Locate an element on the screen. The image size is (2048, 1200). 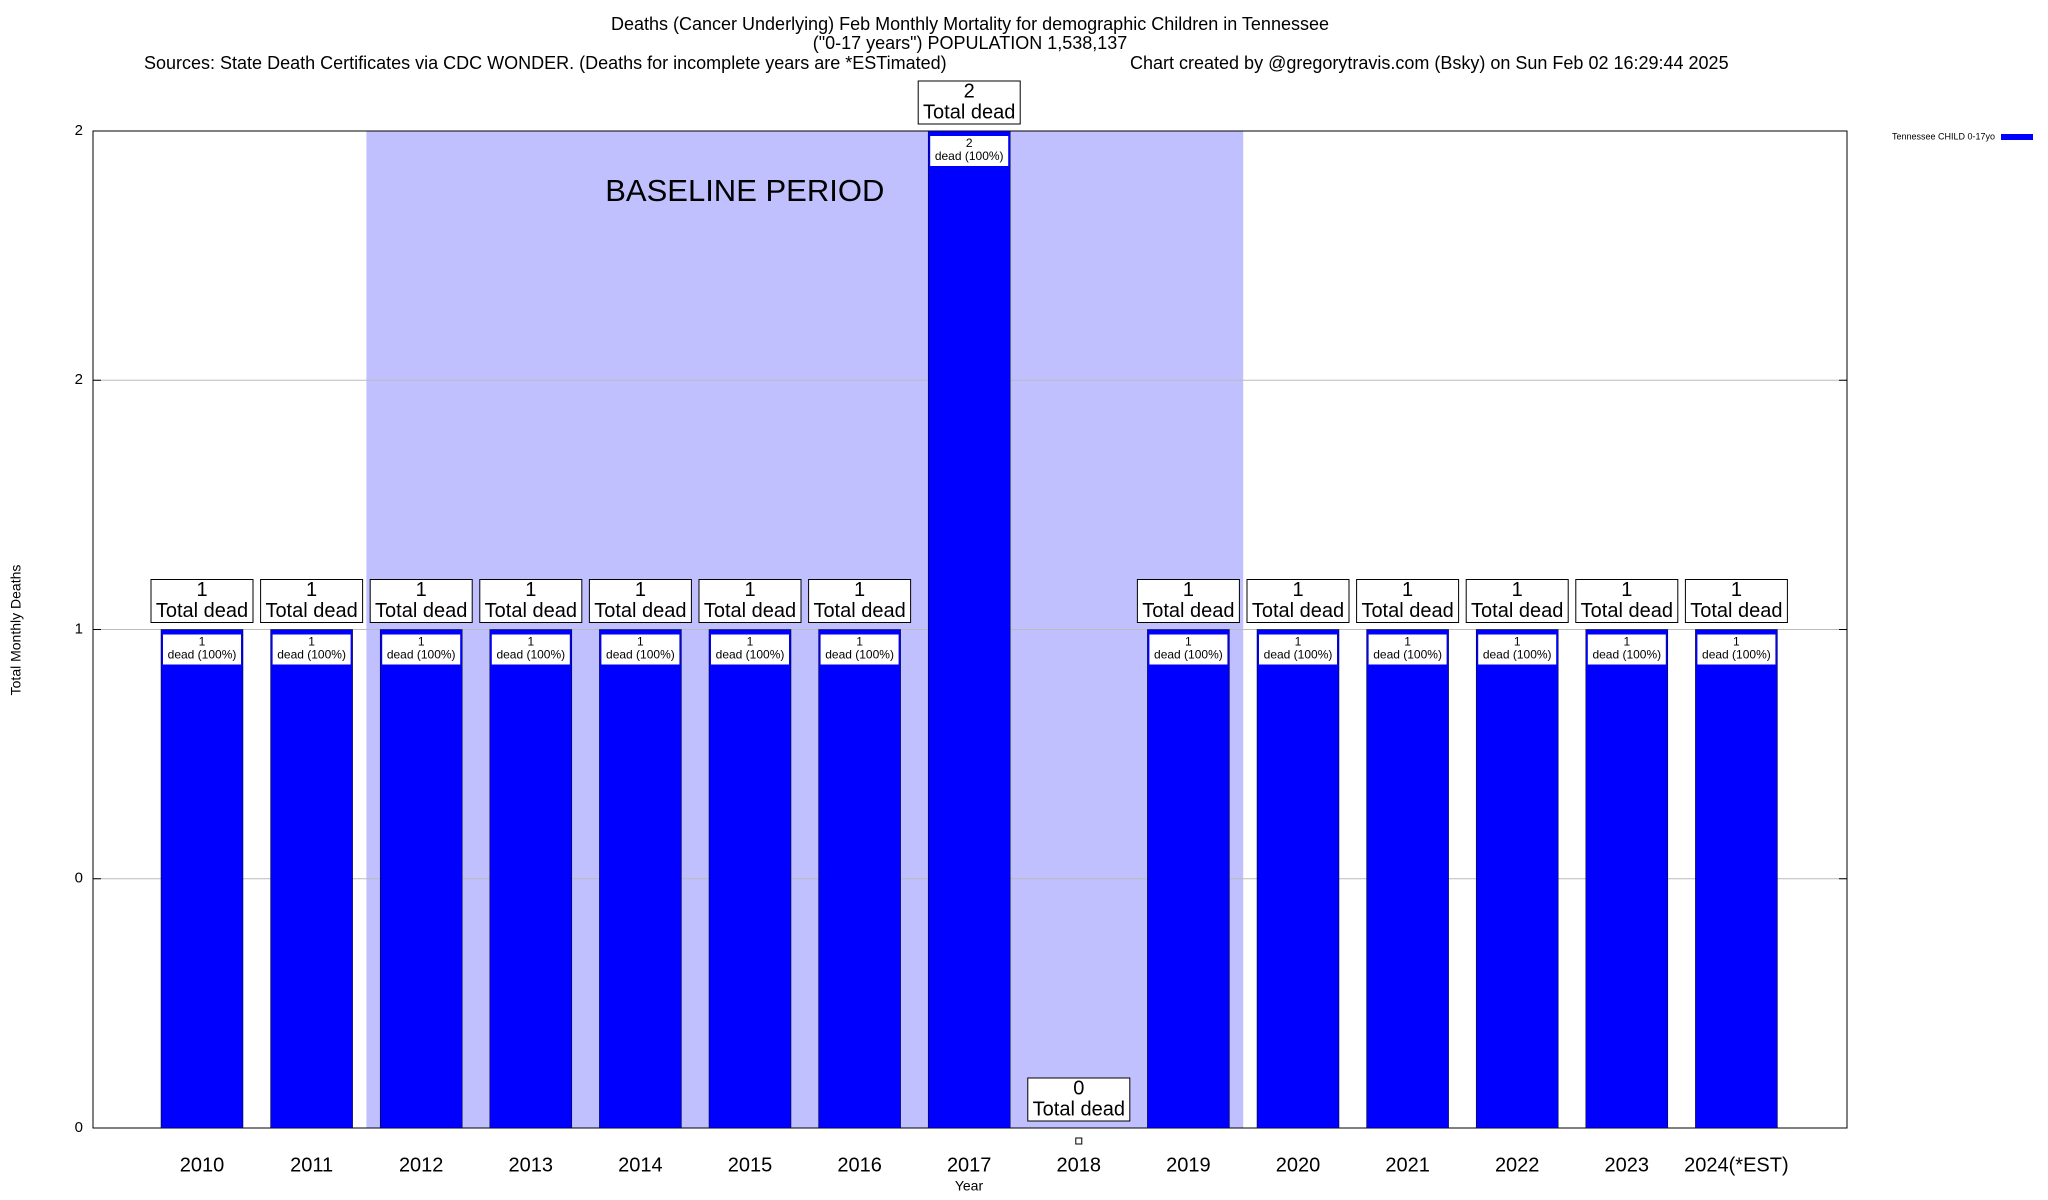
x-tick-label: 2020 is located at coordinates (1298, 1165).